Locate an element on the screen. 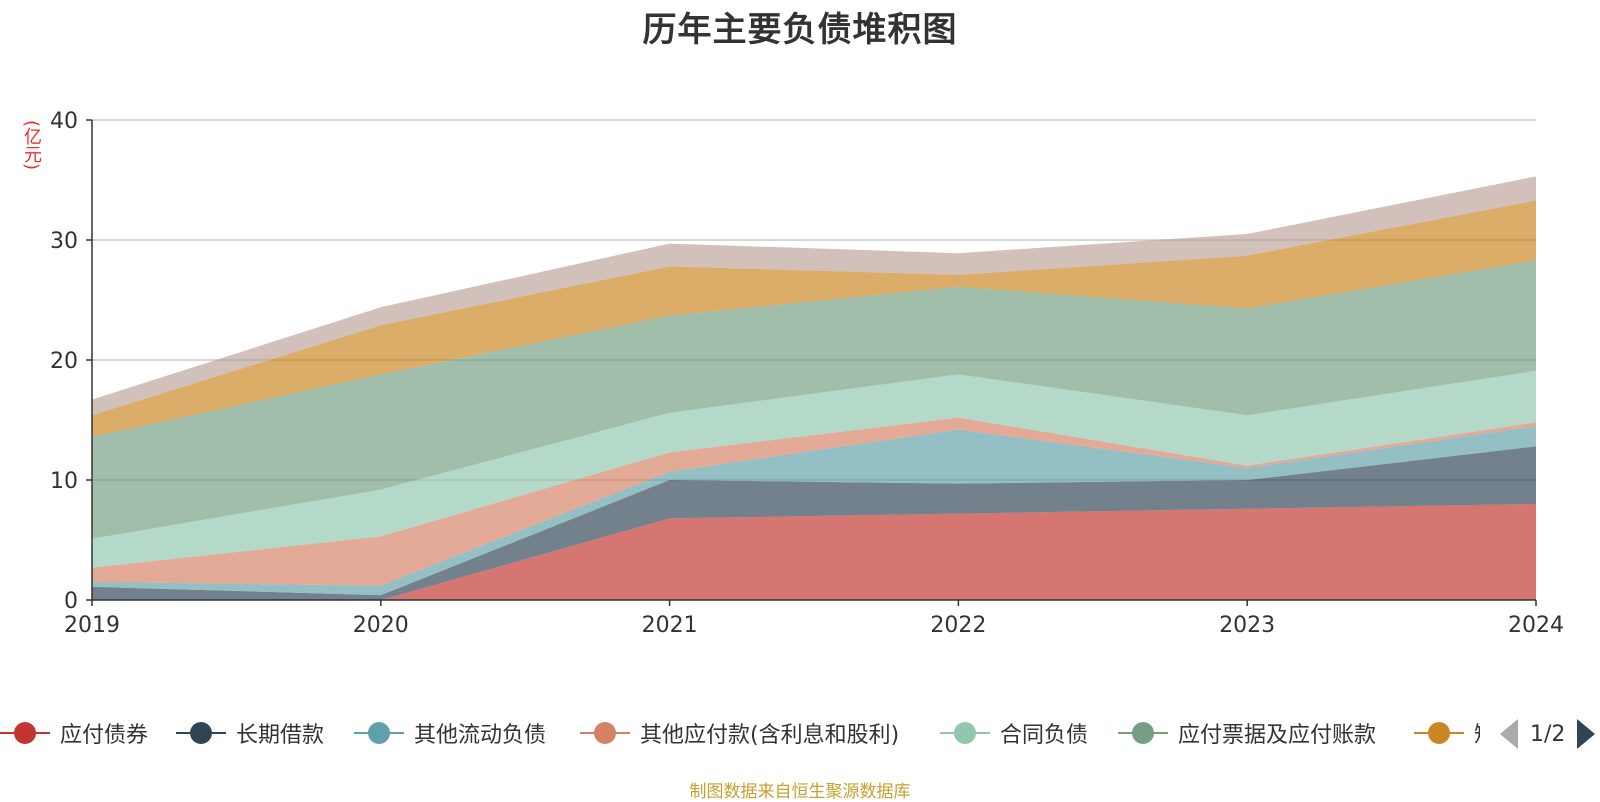 This screenshot has height=802, width=1600. x-tick-label: 2023 is located at coordinates (1247, 625).